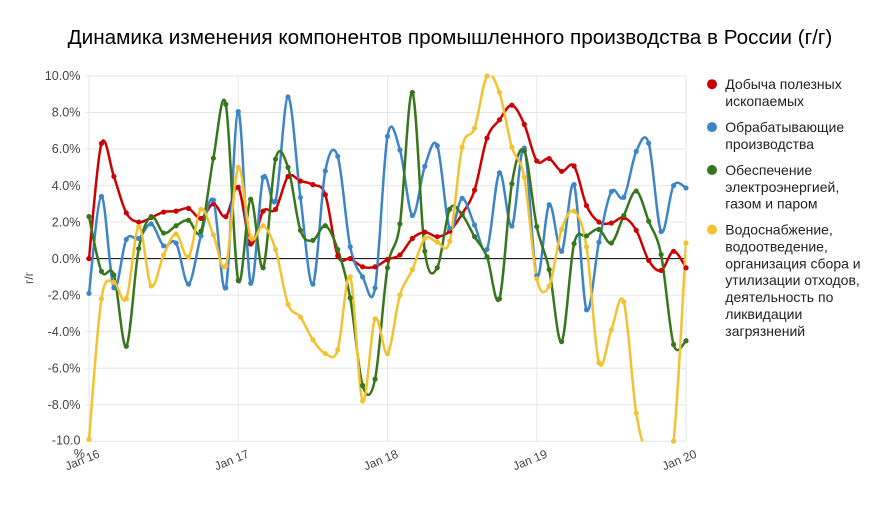 This screenshot has width=889, height=515. Describe the element at coordinates (784, 127) in the screenshot. I see `svg-text: Обрабатывающие` at that location.